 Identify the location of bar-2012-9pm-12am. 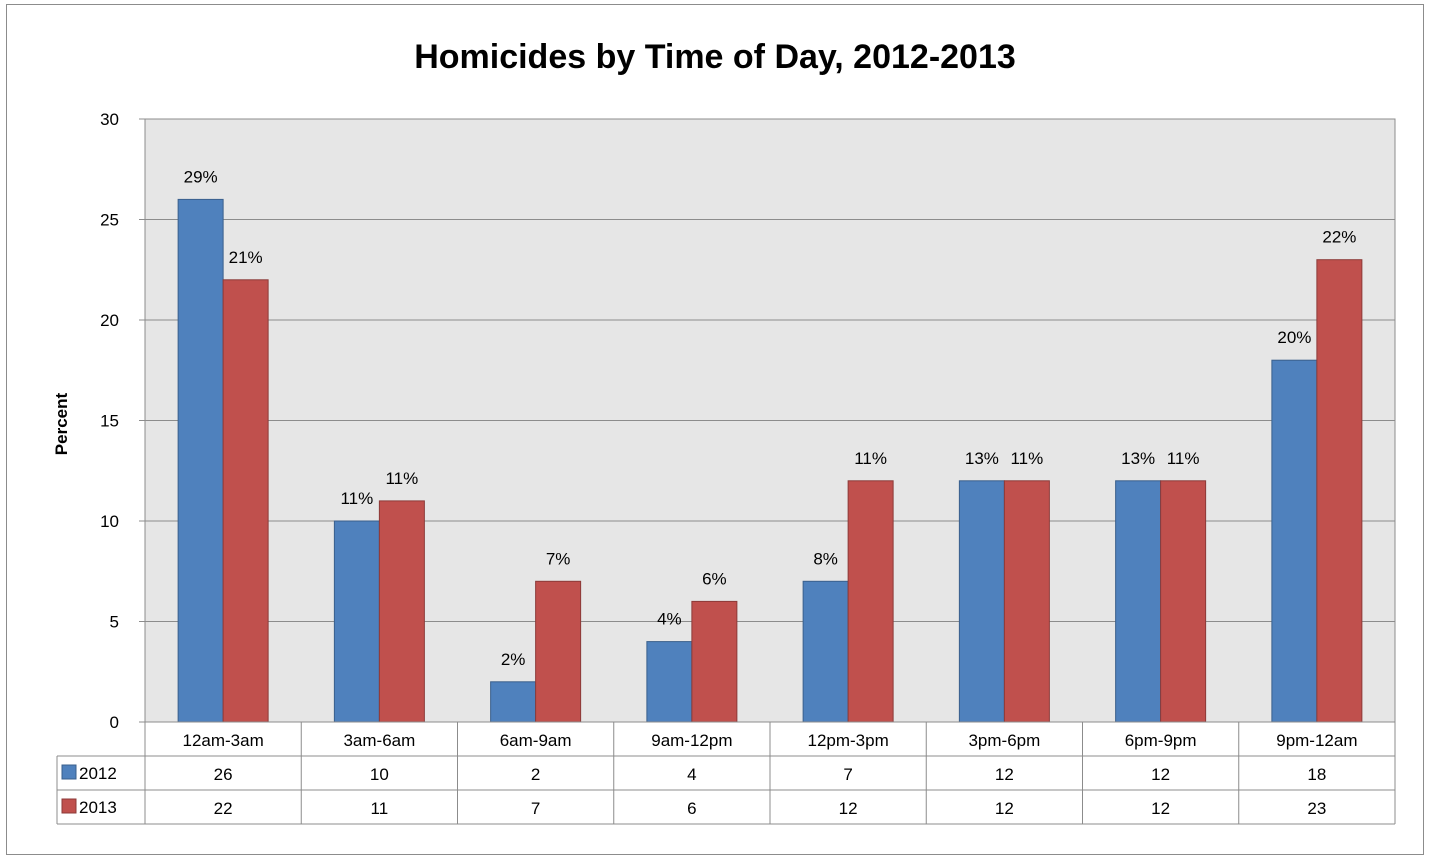
(1294, 541).